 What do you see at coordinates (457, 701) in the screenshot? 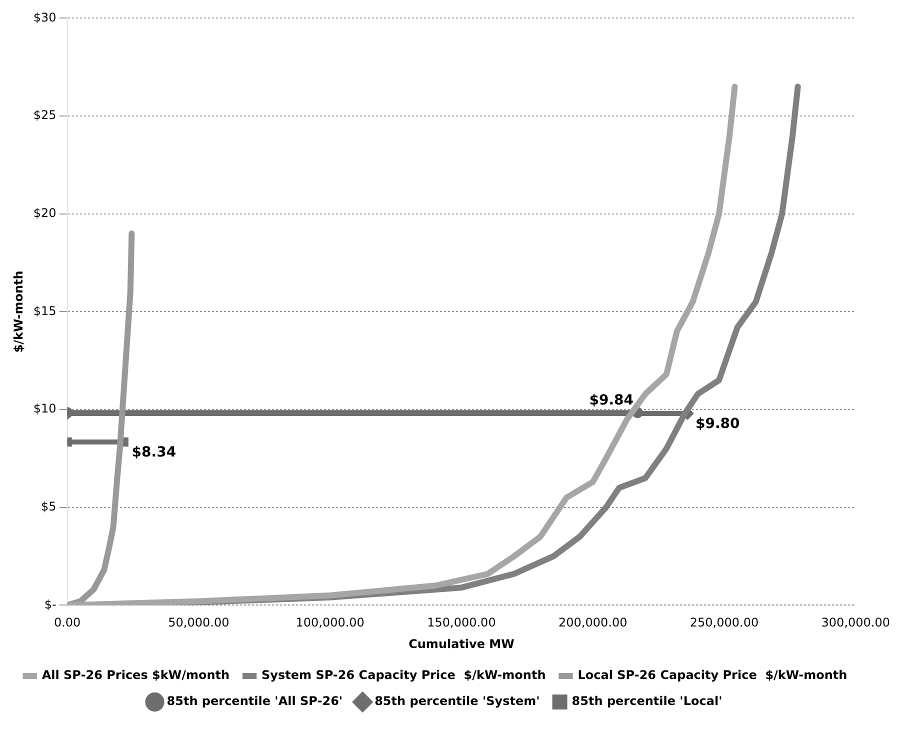
I see `legend-label: 85th percentile 'System'` at bounding box center [457, 701].